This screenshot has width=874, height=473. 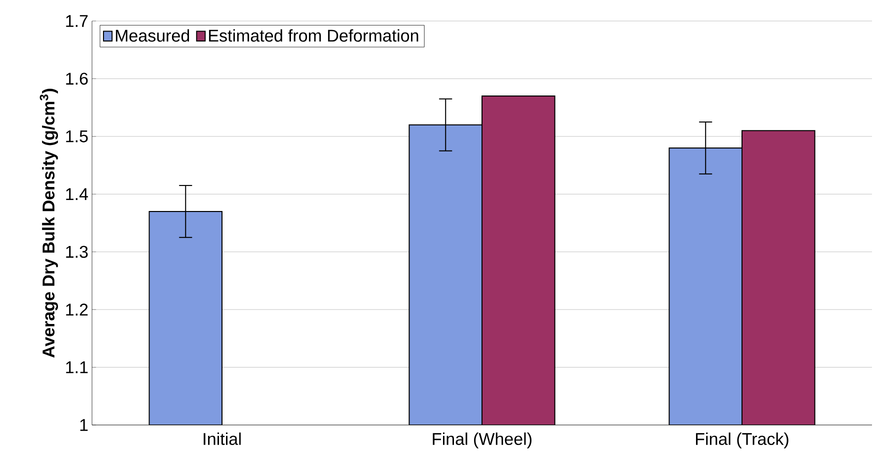 I want to click on y-tick-label: 1.1, so click(x=77, y=367).